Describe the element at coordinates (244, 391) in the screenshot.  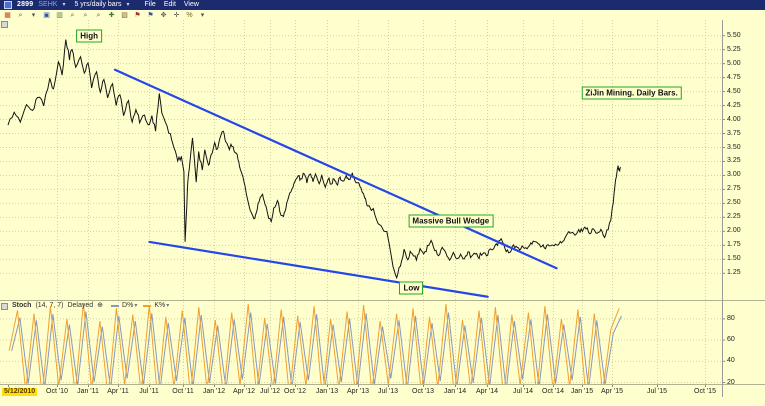
I see `date-tick-label: Apr '12` at that location.